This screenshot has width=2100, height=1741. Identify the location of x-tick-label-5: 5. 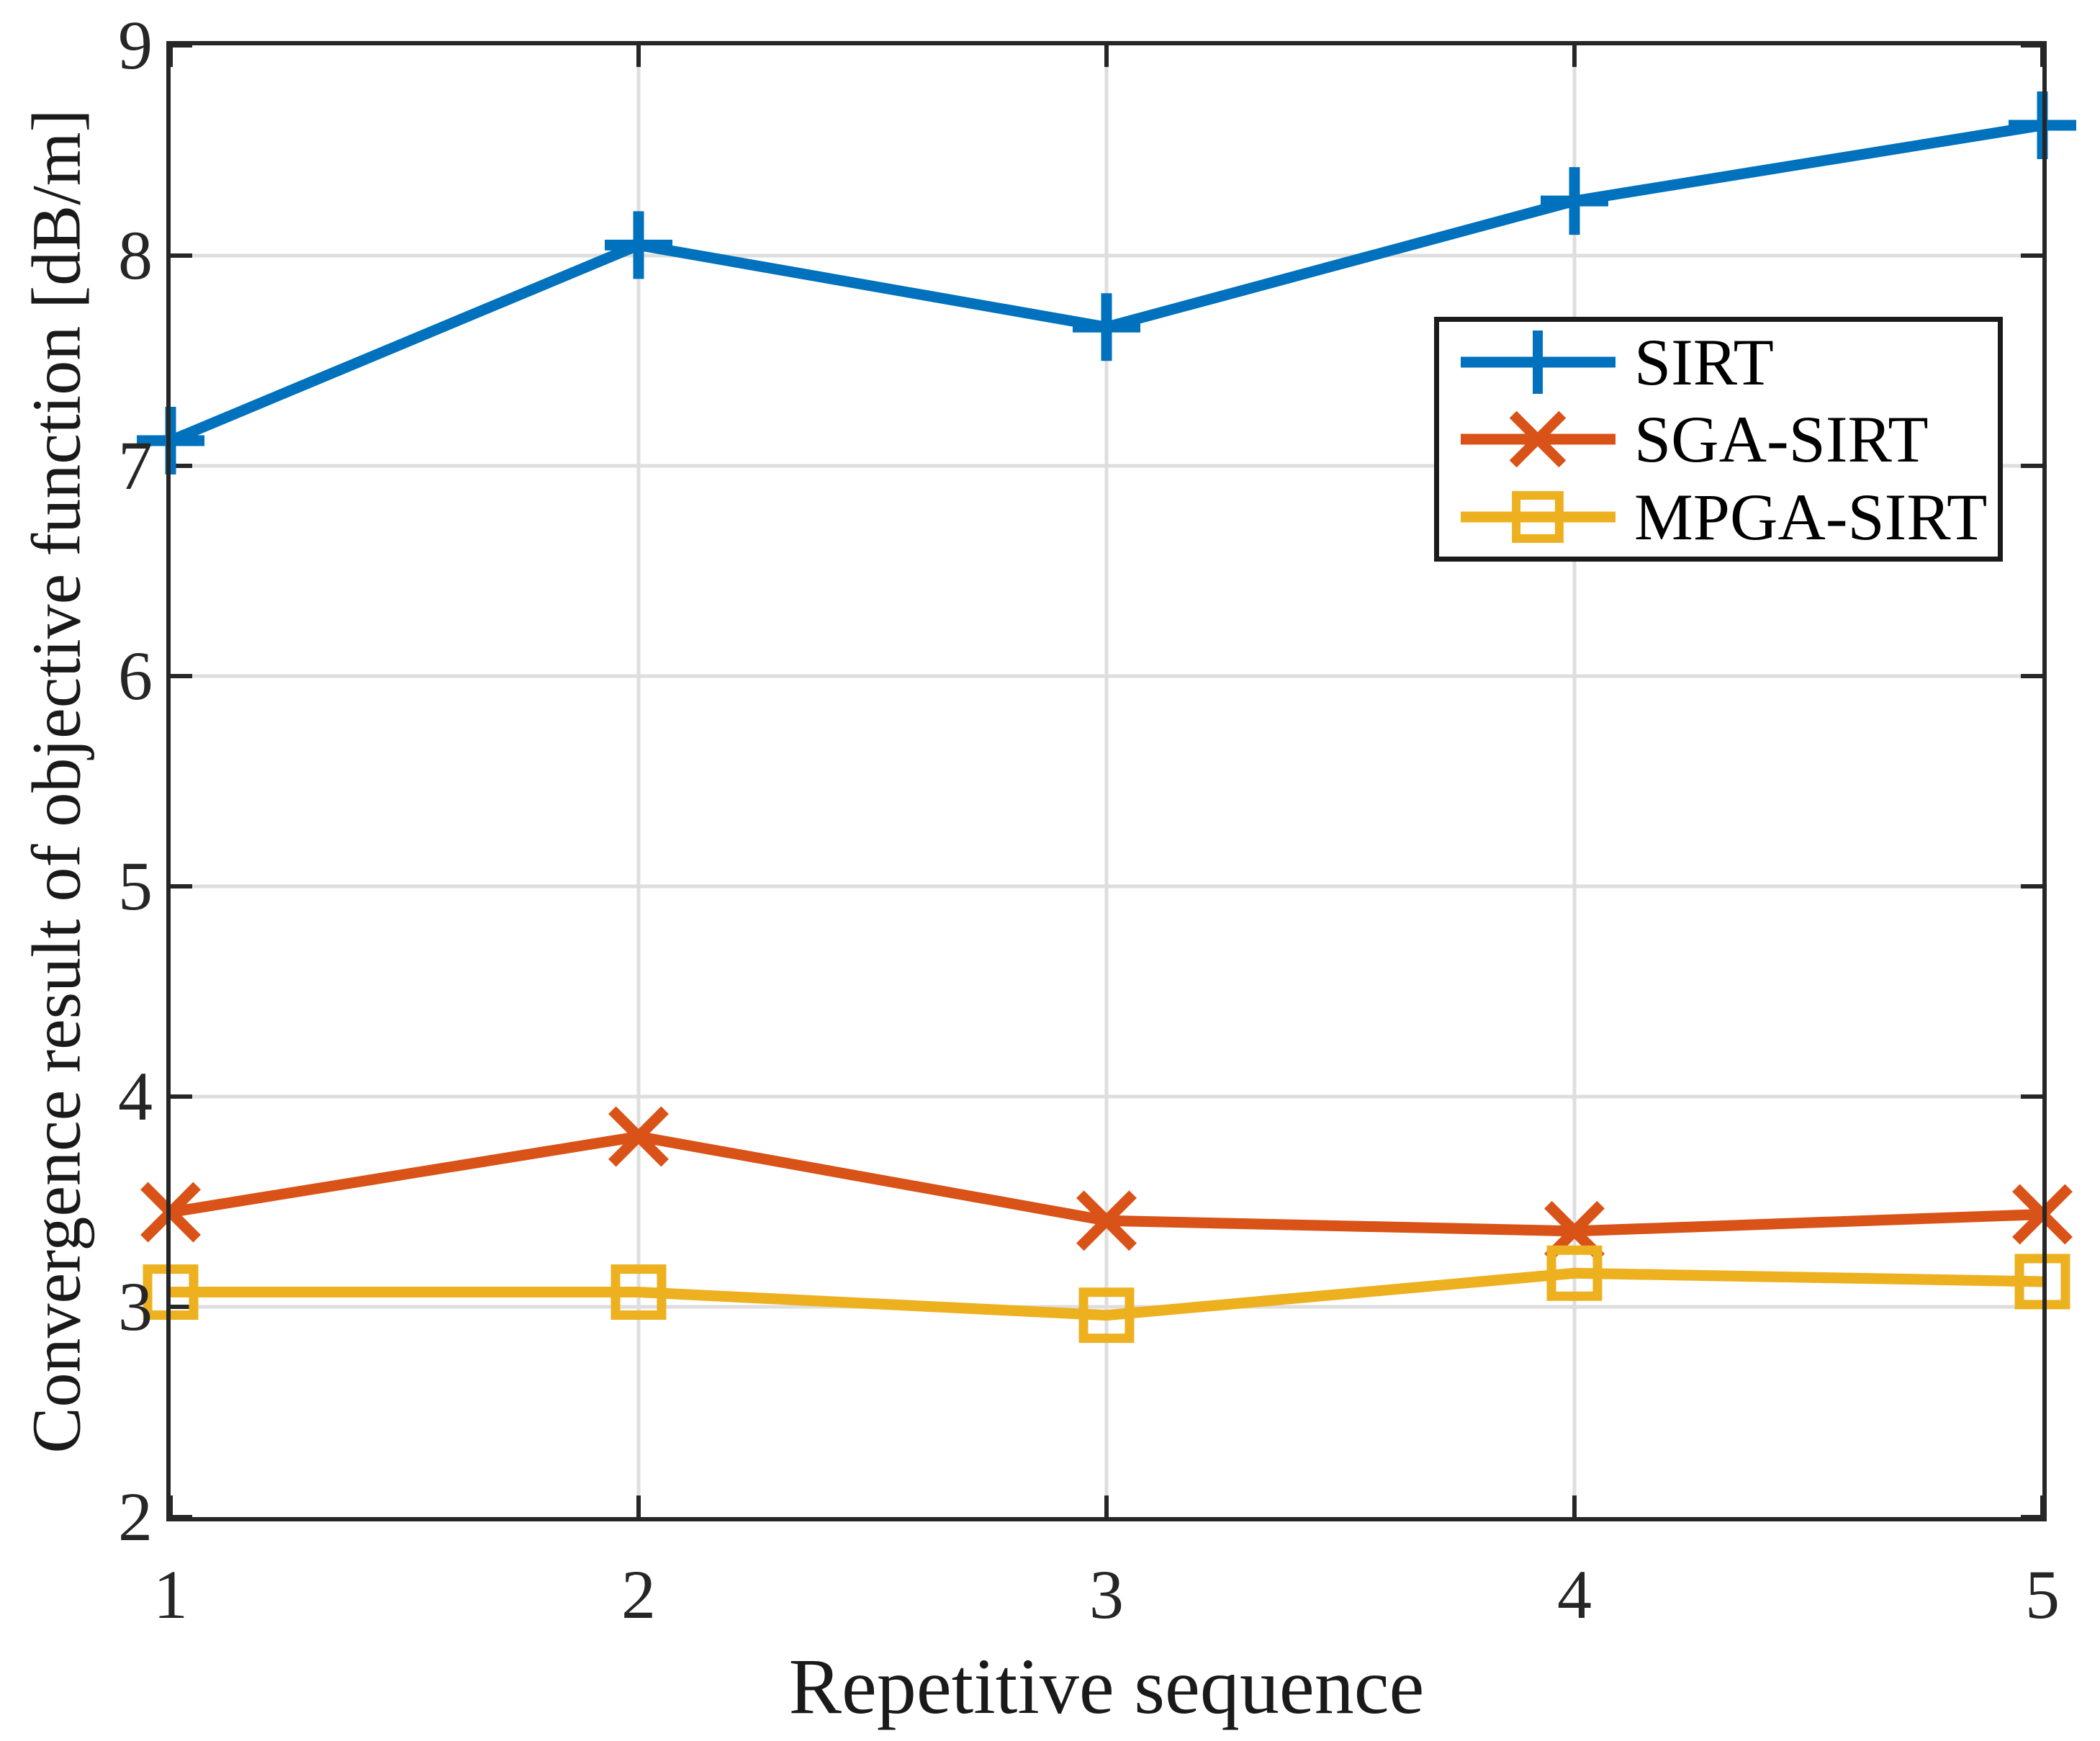
(2042, 1594).